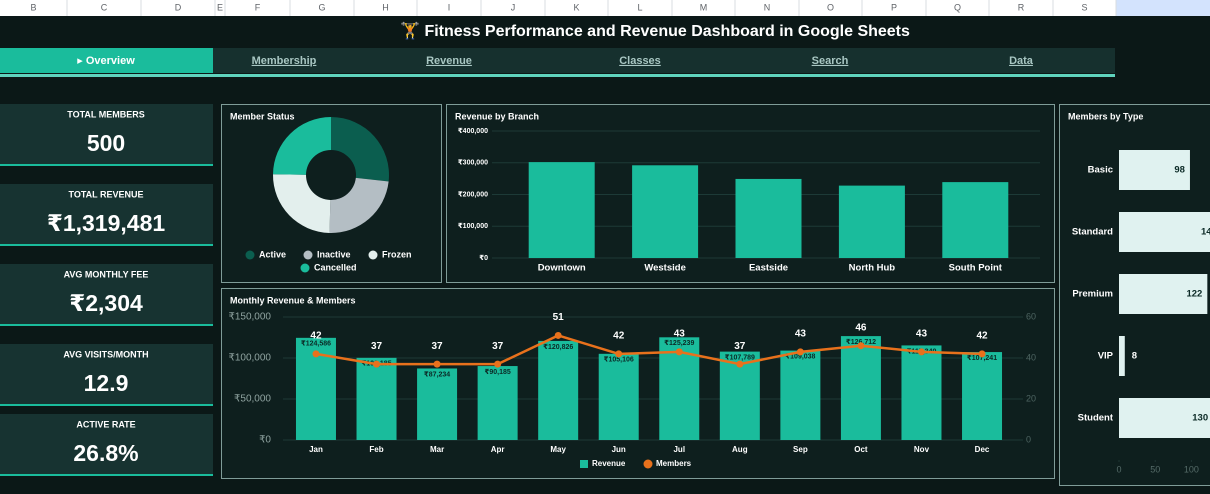 This screenshot has height=494, width=1210. Describe the element at coordinates (1092, 294) in the screenshot. I see `category-label: Premium` at that location.